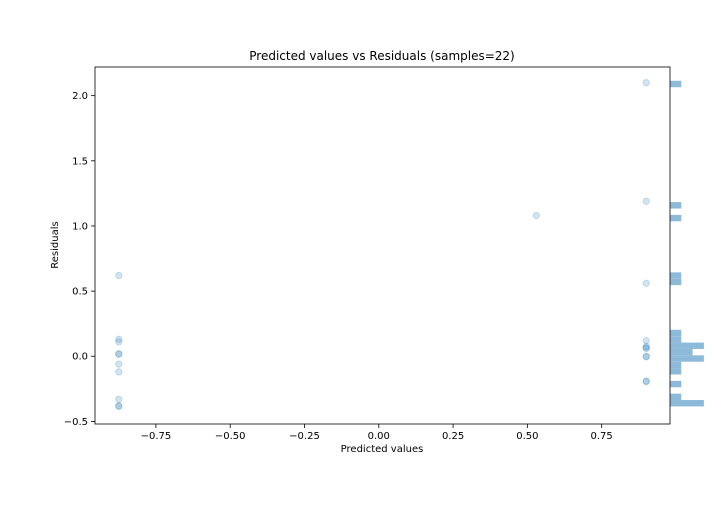 The width and height of the screenshot is (720, 508). What do you see at coordinates (379, 436) in the screenshot?
I see `x-tick-label: 0.00` at bounding box center [379, 436].